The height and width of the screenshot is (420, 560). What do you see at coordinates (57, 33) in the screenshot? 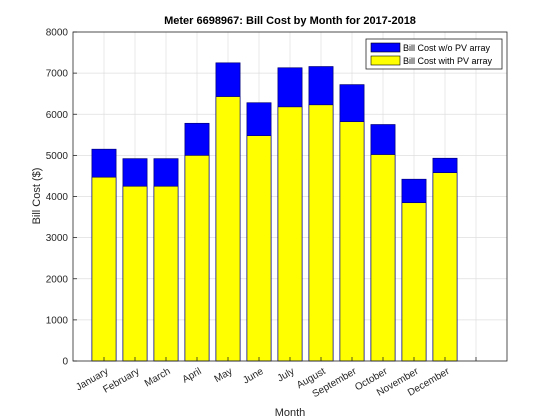
I see `y-tick-label: 8000` at bounding box center [57, 33].